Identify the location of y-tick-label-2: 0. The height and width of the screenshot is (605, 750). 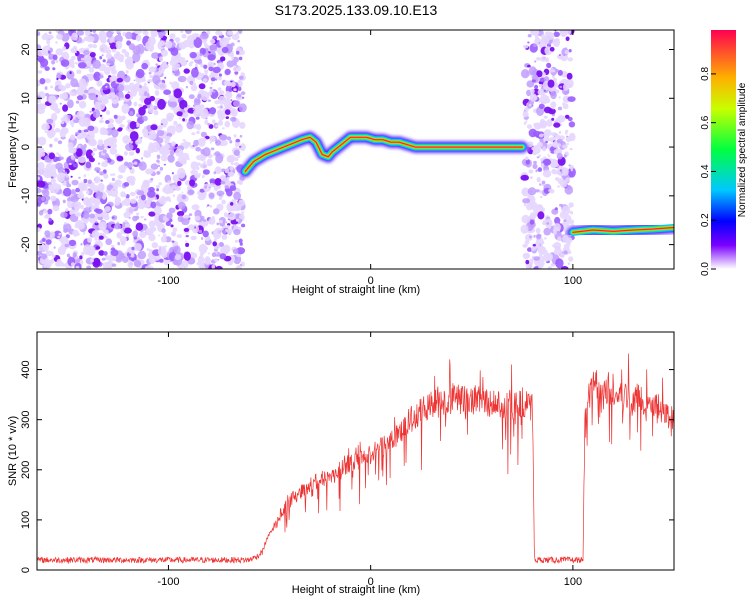
(26, 147).